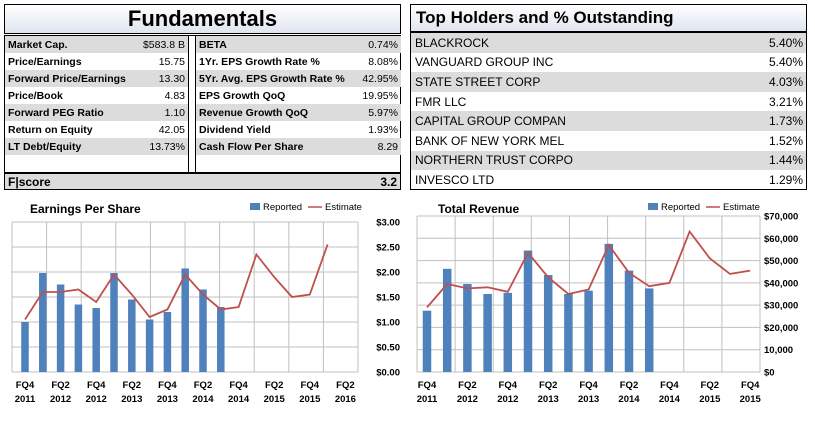  I want to click on holder-row: STATE STREET CORP 4.03%, so click(608, 82).